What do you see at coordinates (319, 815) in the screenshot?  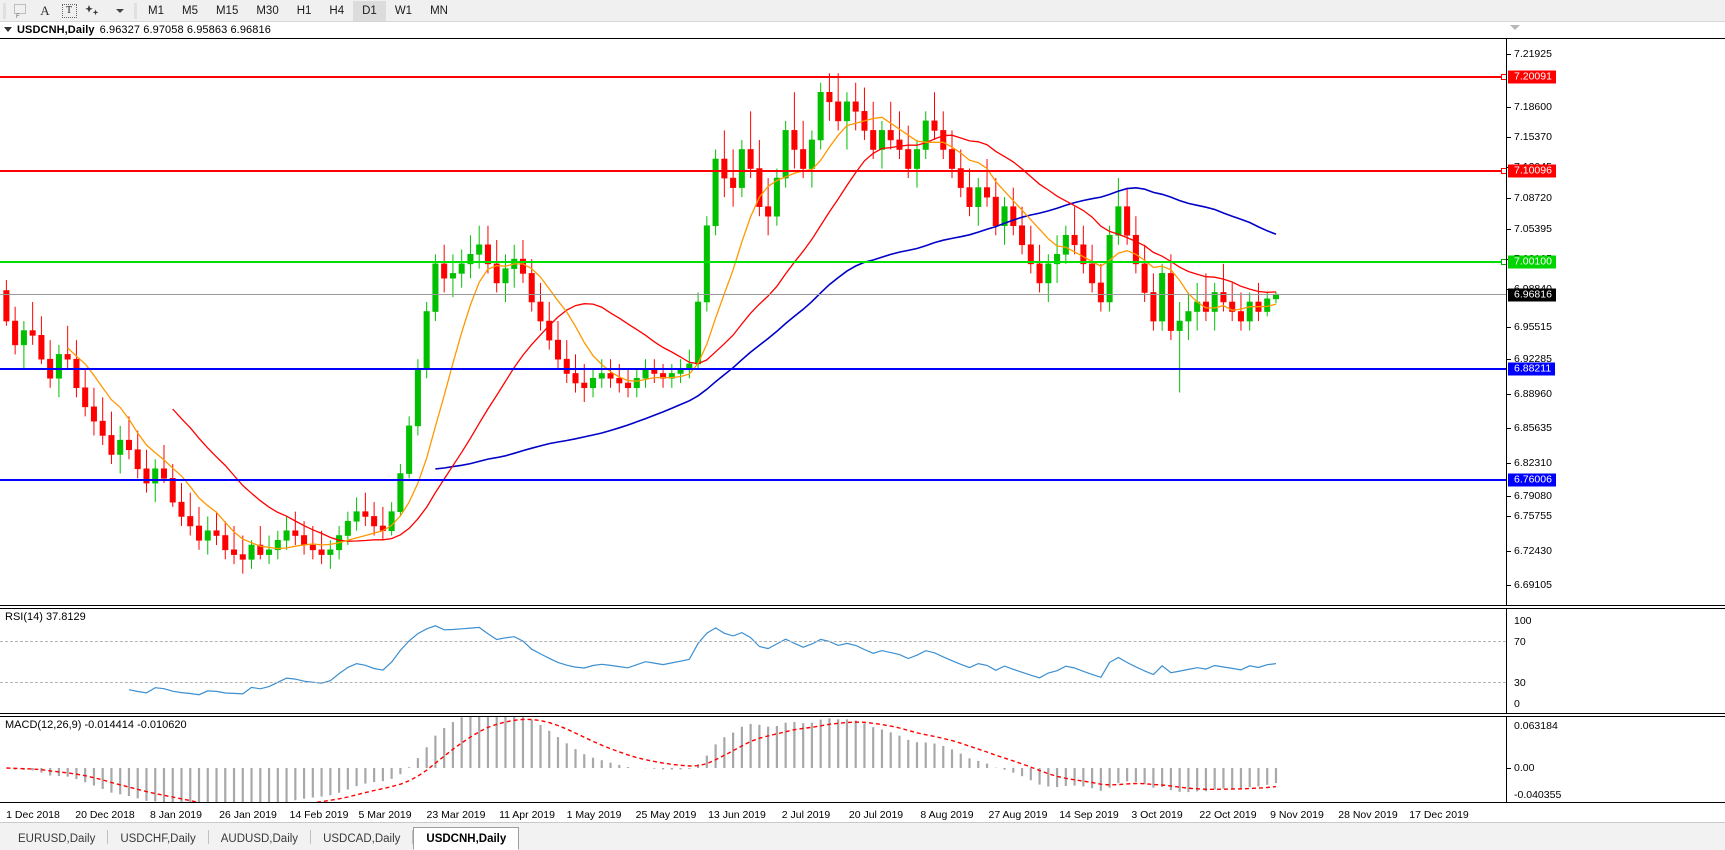 I see `time-label-4: 14 Feb 2019` at bounding box center [319, 815].